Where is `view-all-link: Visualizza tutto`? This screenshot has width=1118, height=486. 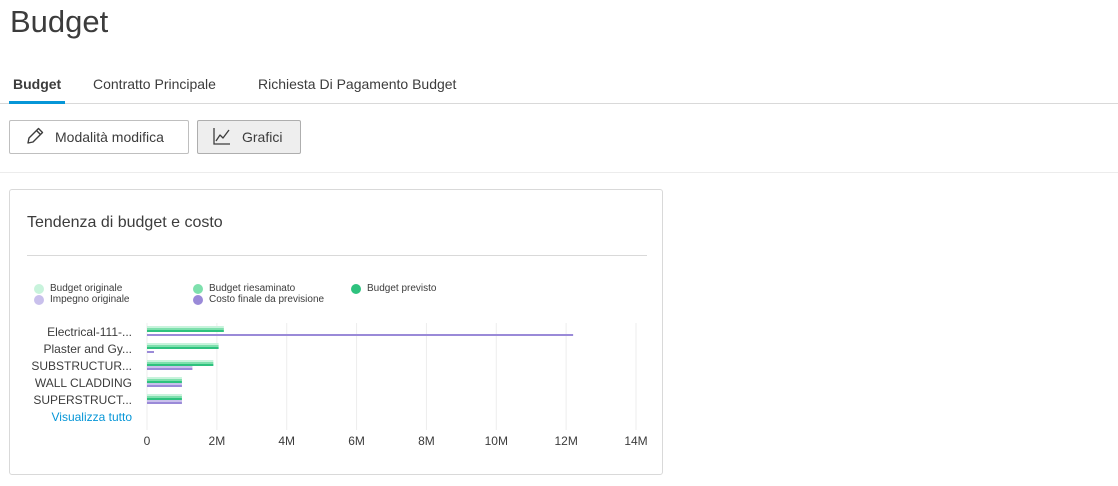 view-all-link: Visualizza tutto is located at coordinates (92, 417).